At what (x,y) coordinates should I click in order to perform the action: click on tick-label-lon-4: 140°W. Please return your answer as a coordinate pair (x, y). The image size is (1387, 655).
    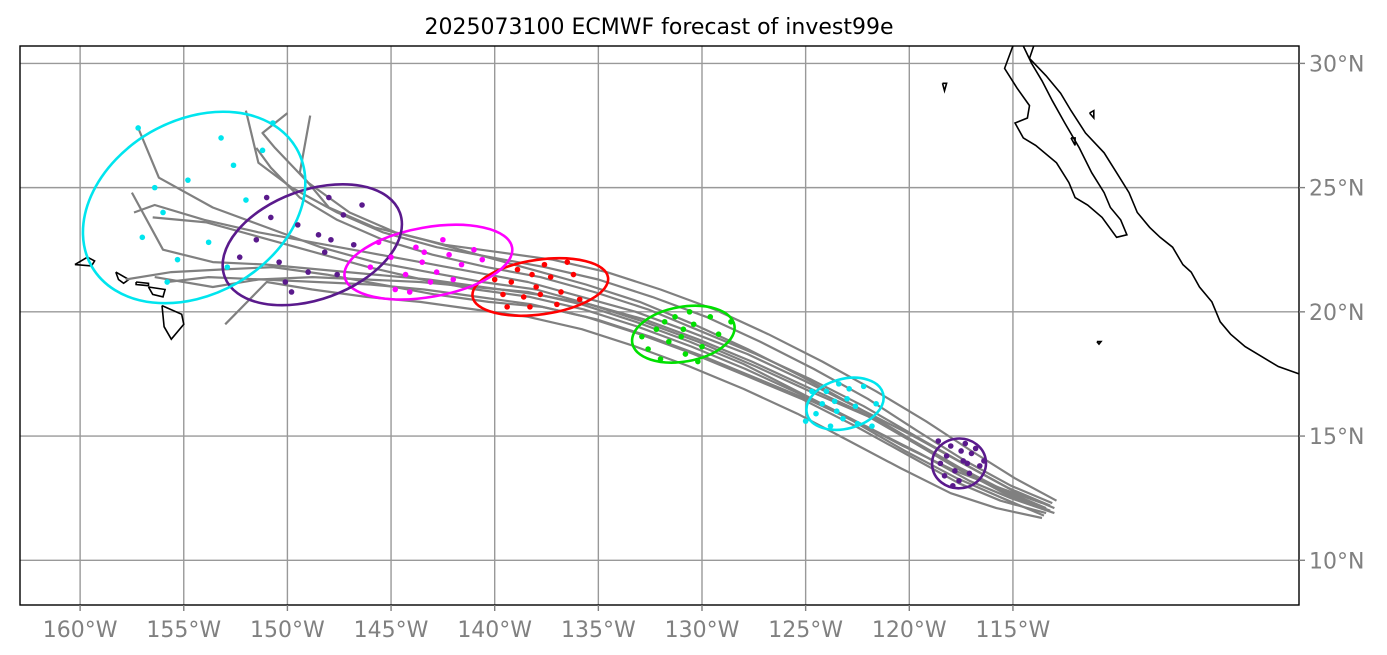
    Looking at the image, I should click on (494, 630).